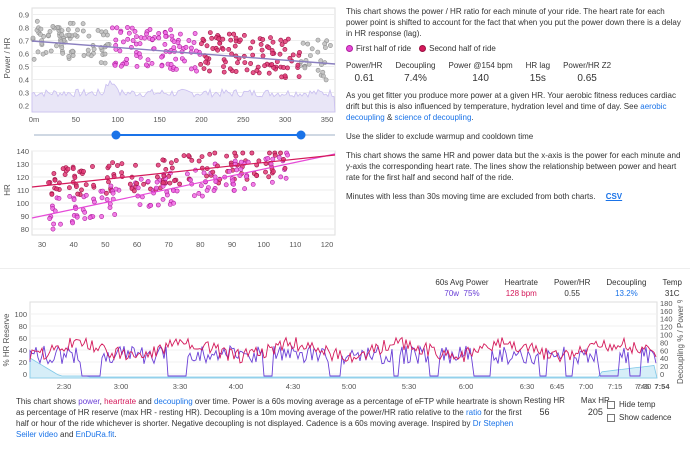  I want to click on right-y-tick-label: 0, so click(662, 374).